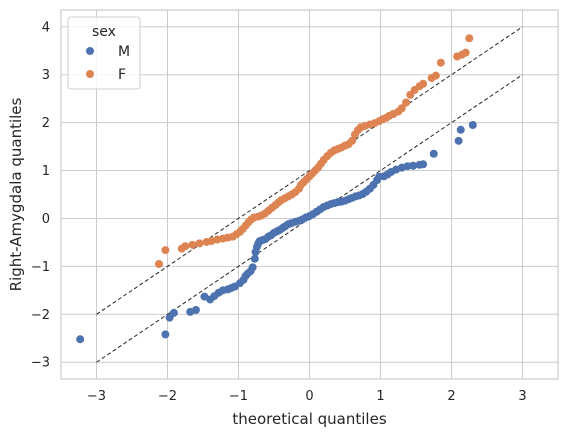  I want to click on legend-marker-F, so click(90, 74).